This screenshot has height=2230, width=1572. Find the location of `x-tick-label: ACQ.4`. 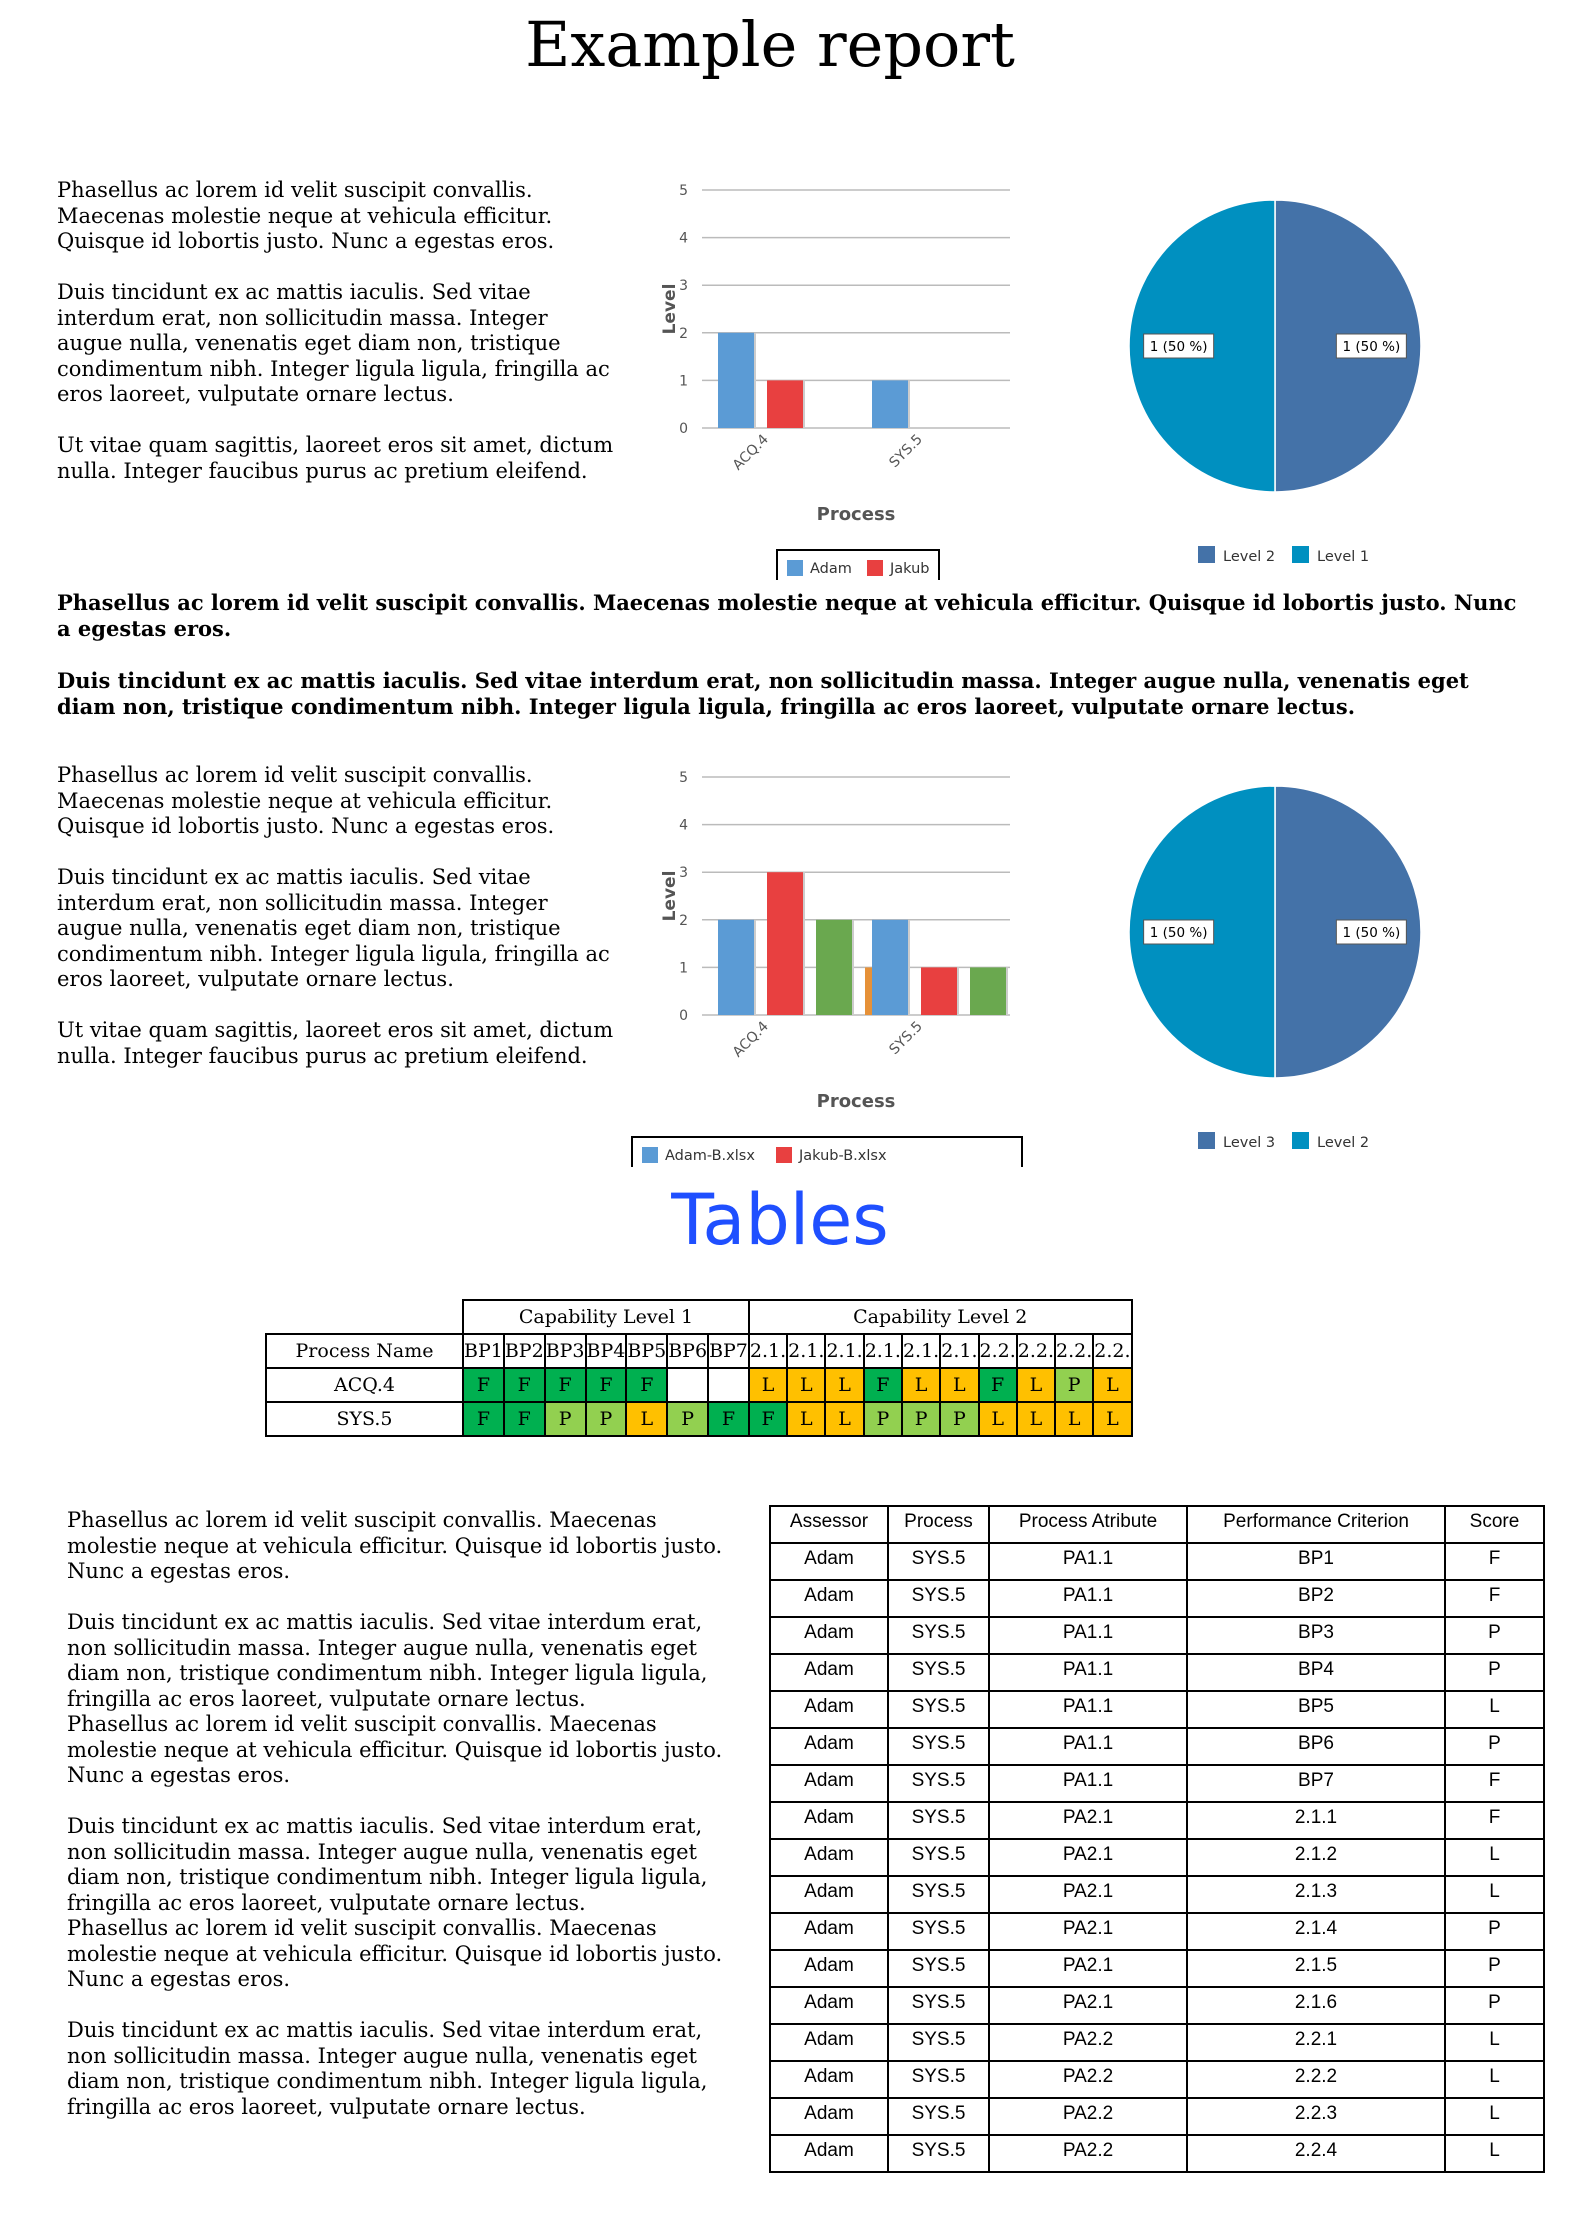

x-tick-label: ACQ.4 is located at coordinates (751, 452).